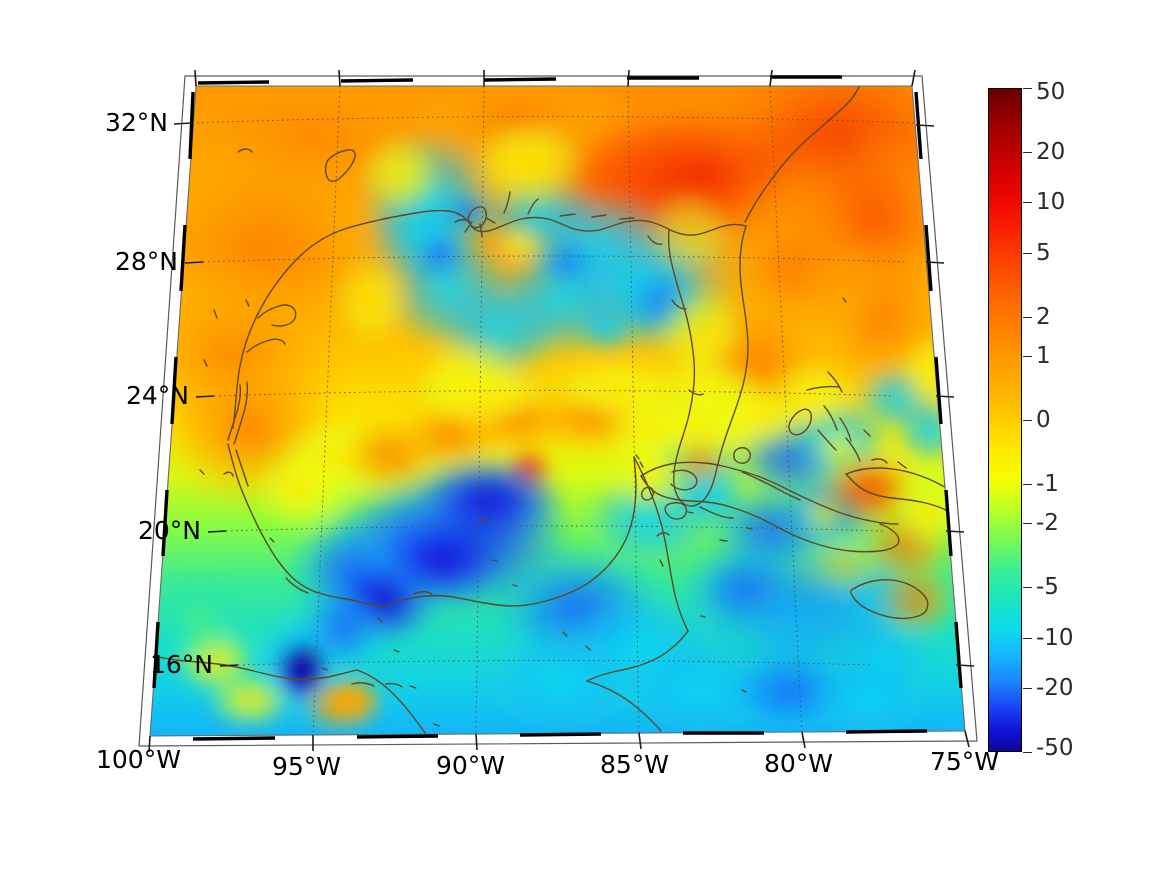  I want to click on xtick-label-95w: 95°W, so click(307, 766).